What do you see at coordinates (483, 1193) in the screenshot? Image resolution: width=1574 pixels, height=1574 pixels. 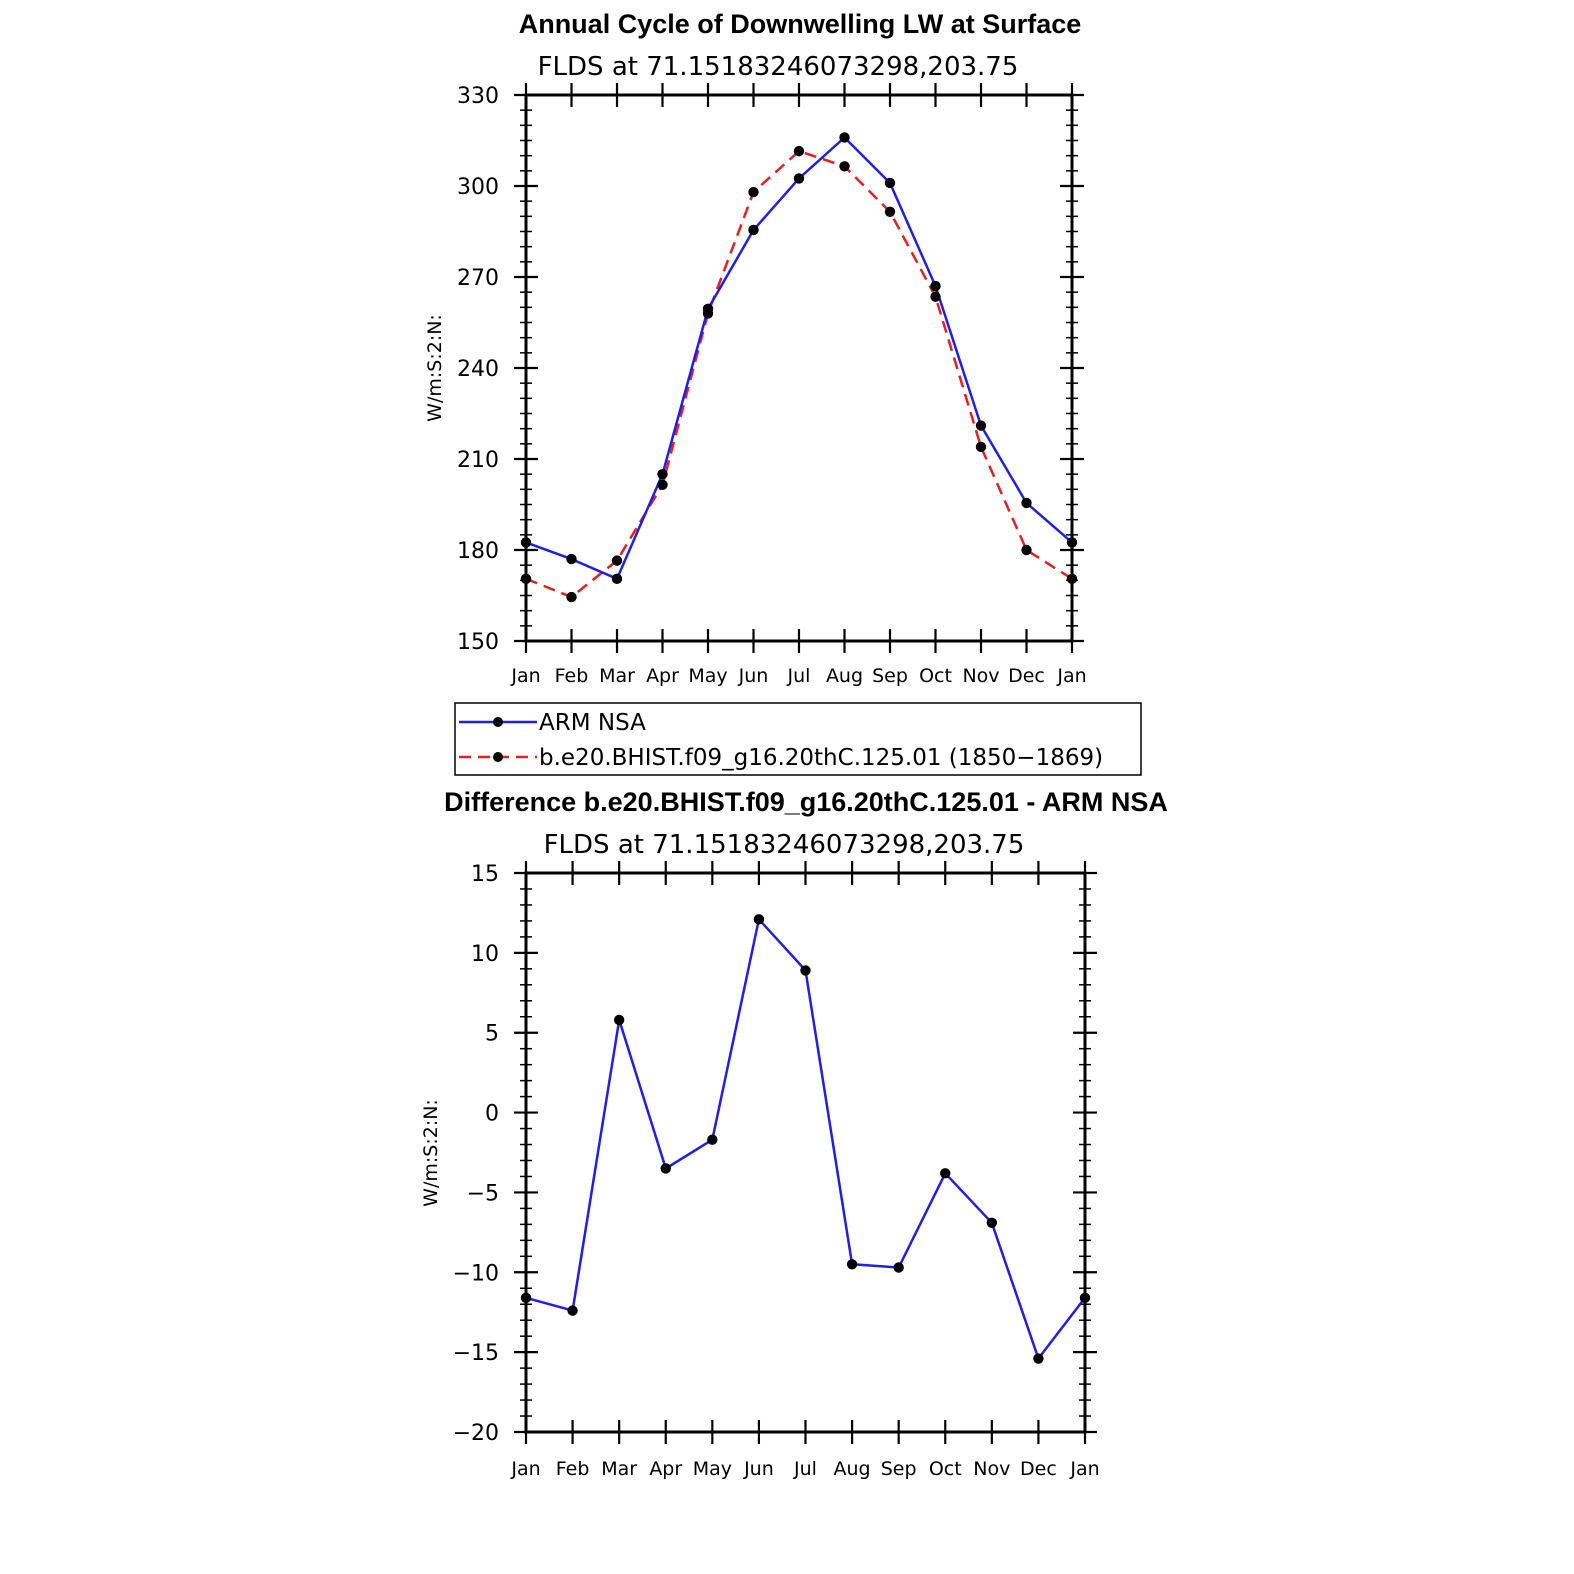 I see `bottom-chart-y-tick-label: −5` at bounding box center [483, 1193].